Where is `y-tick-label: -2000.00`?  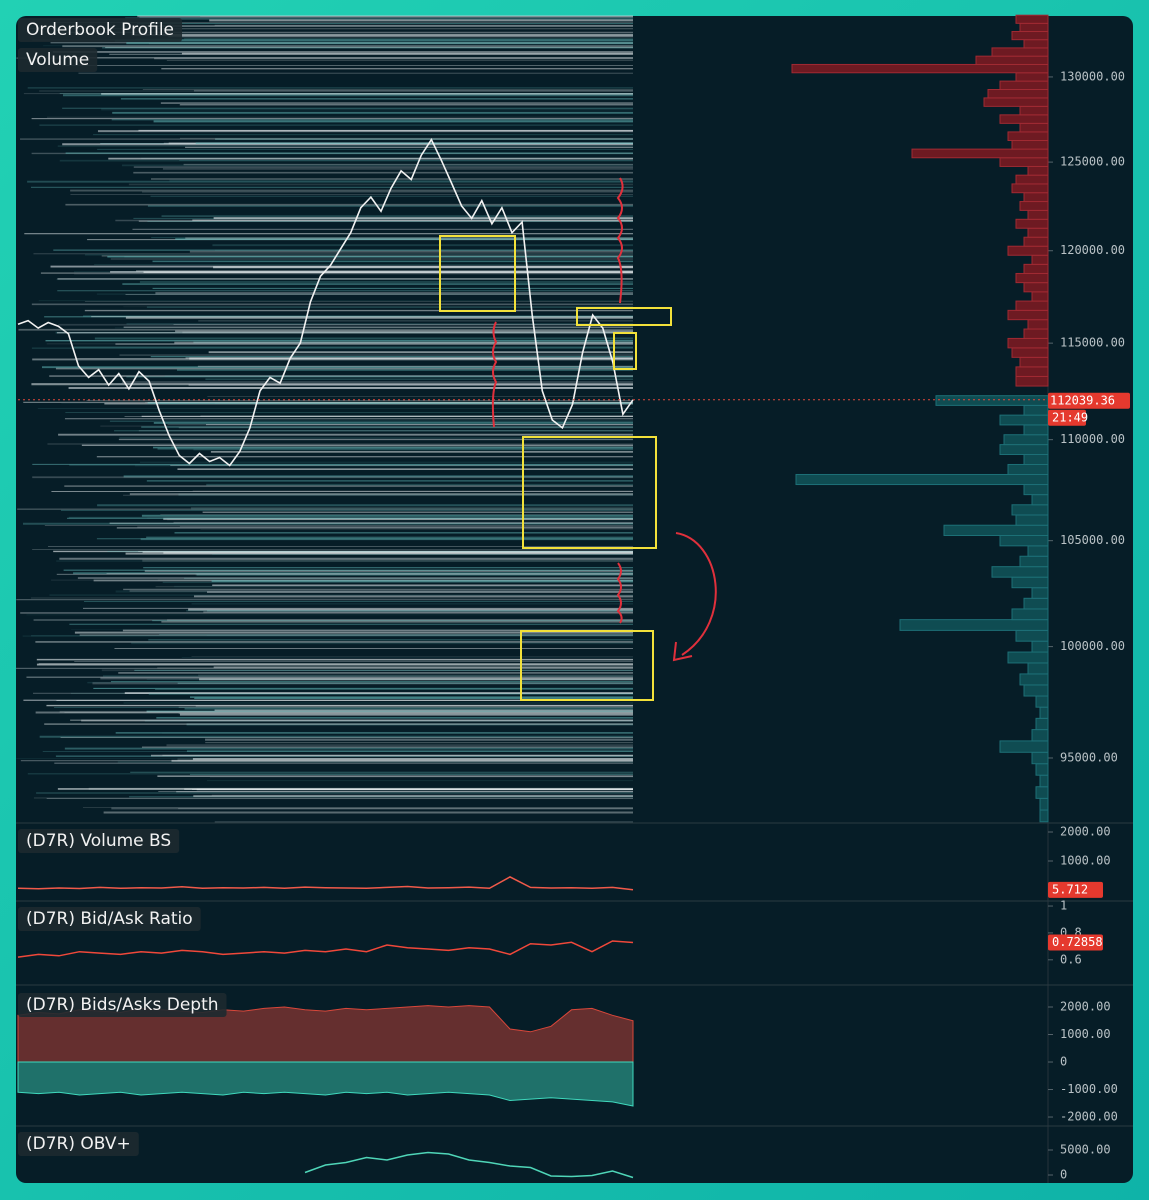 y-tick-label: -2000.00 is located at coordinates (1089, 1117).